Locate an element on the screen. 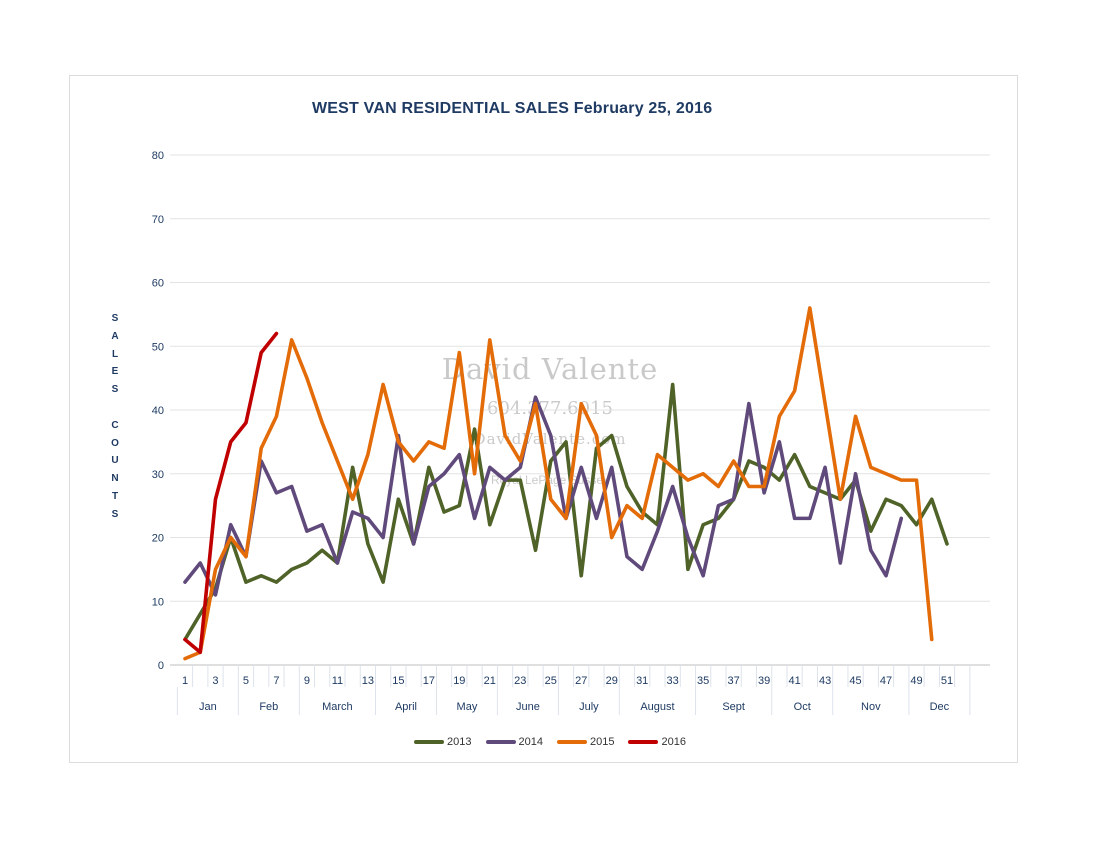  x-tick-label: 9 is located at coordinates (307, 681).